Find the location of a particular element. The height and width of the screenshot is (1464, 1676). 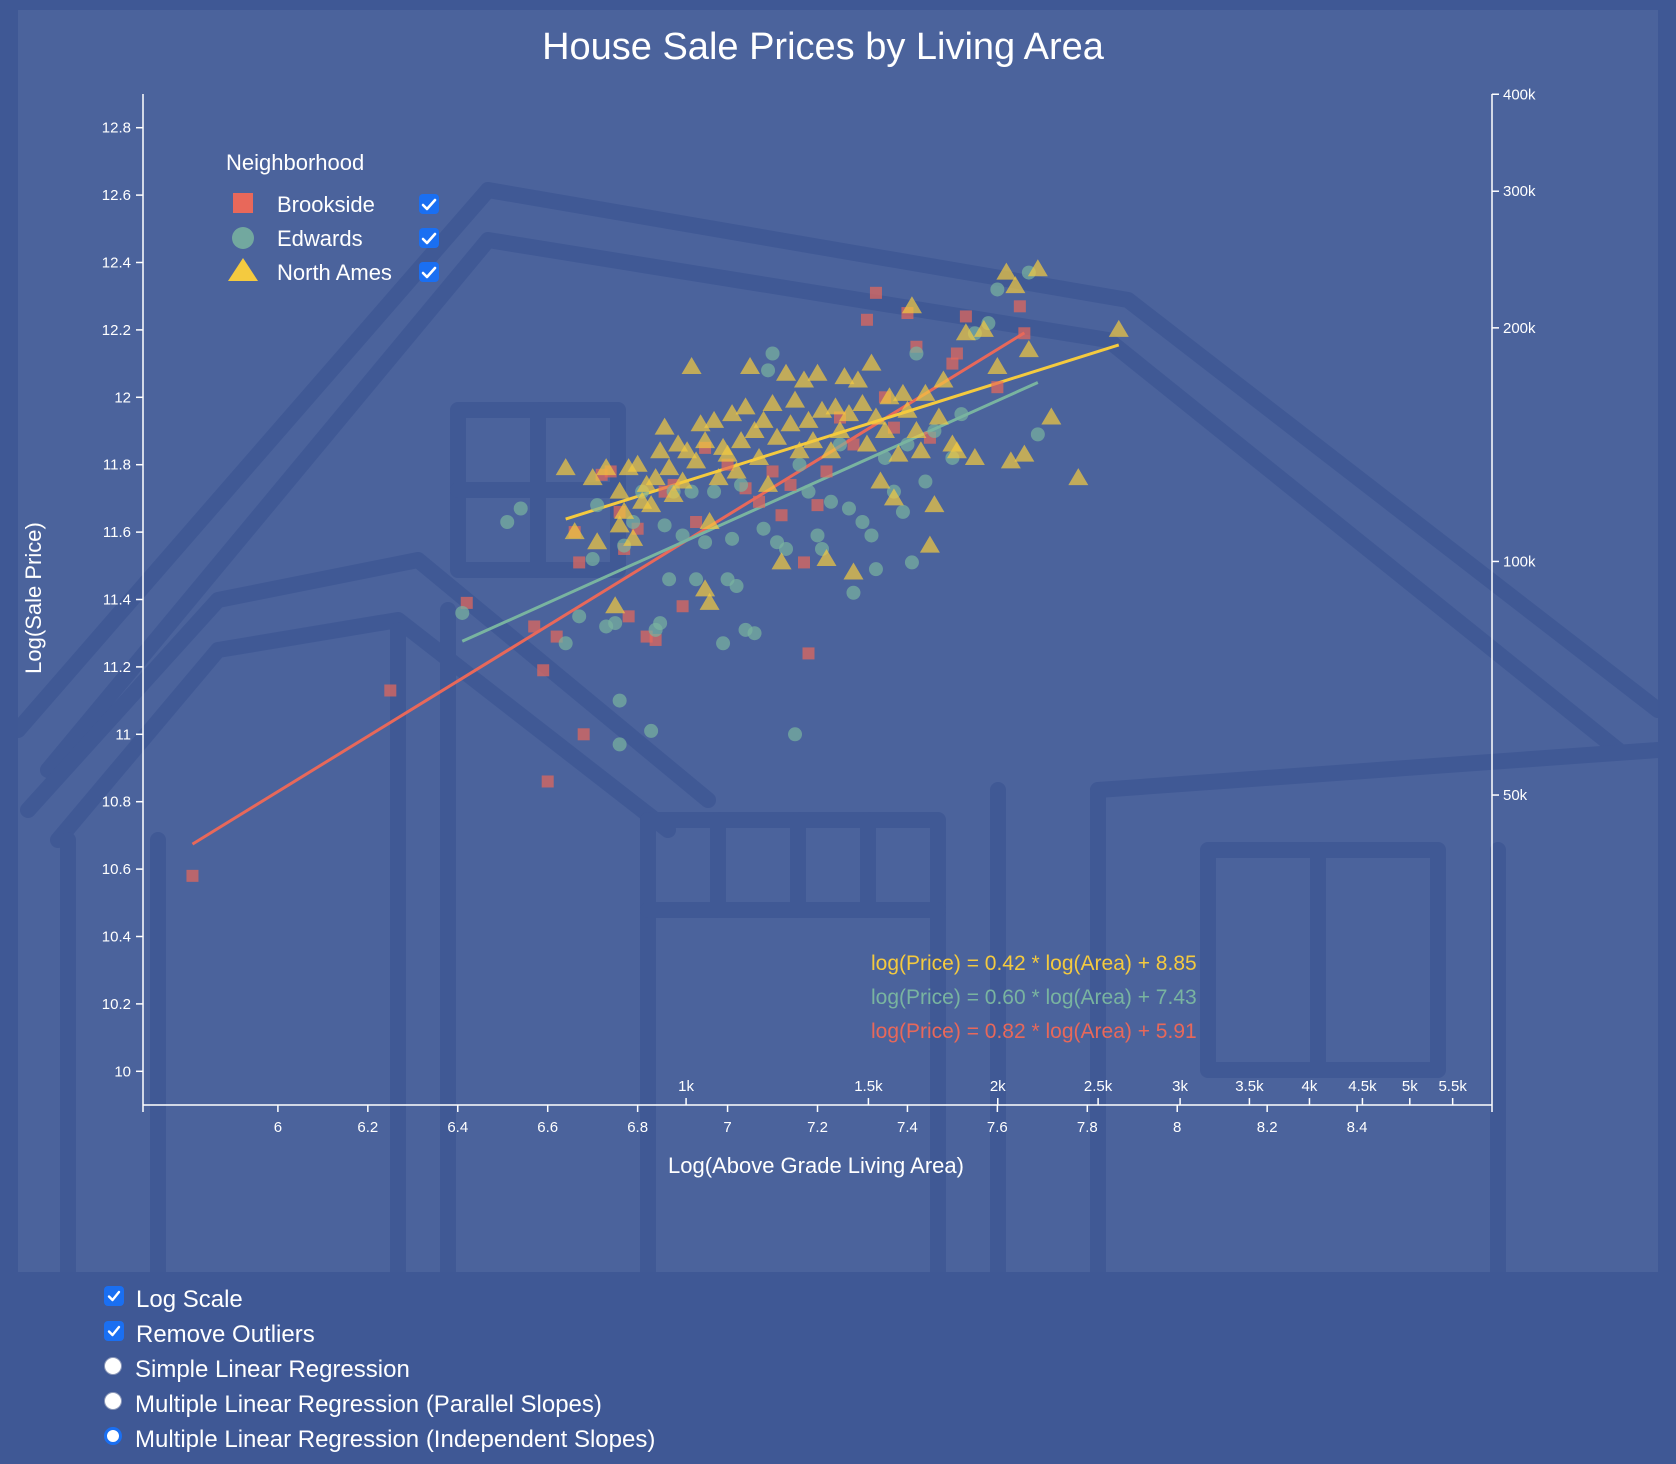

y-tick-label: 12.2 is located at coordinates (116, 330).